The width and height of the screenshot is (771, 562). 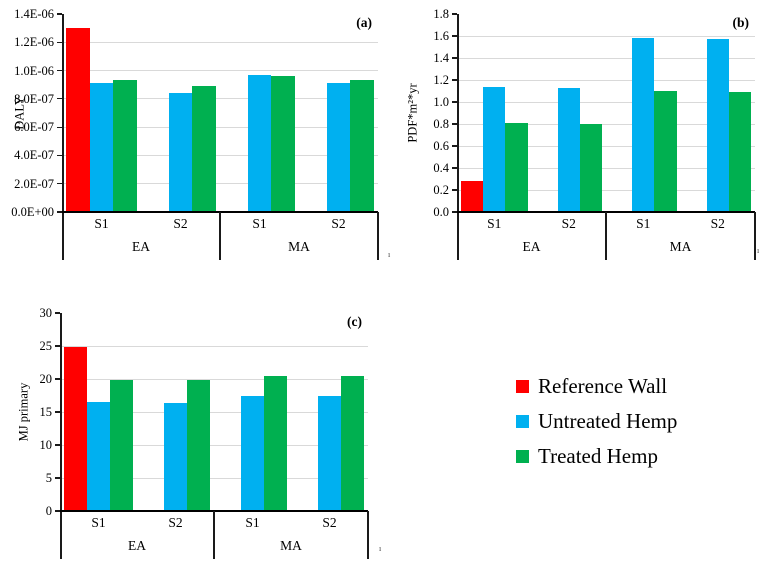 I want to click on y-axis-tick-label: 2.0E-07, so click(x=34, y=183).